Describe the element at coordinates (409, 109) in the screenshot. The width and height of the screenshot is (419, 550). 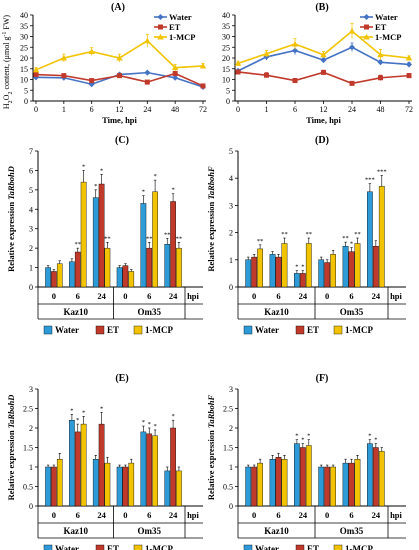
I see `x-tick-label: 72` at that location.